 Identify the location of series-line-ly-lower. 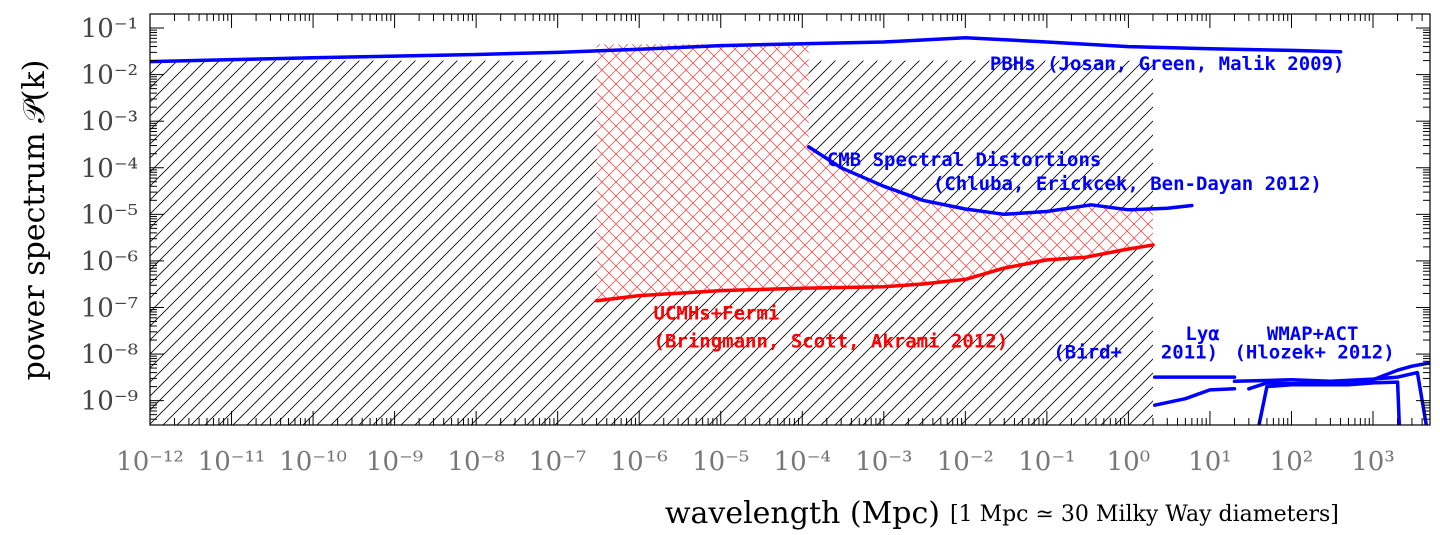
(1194, 397).